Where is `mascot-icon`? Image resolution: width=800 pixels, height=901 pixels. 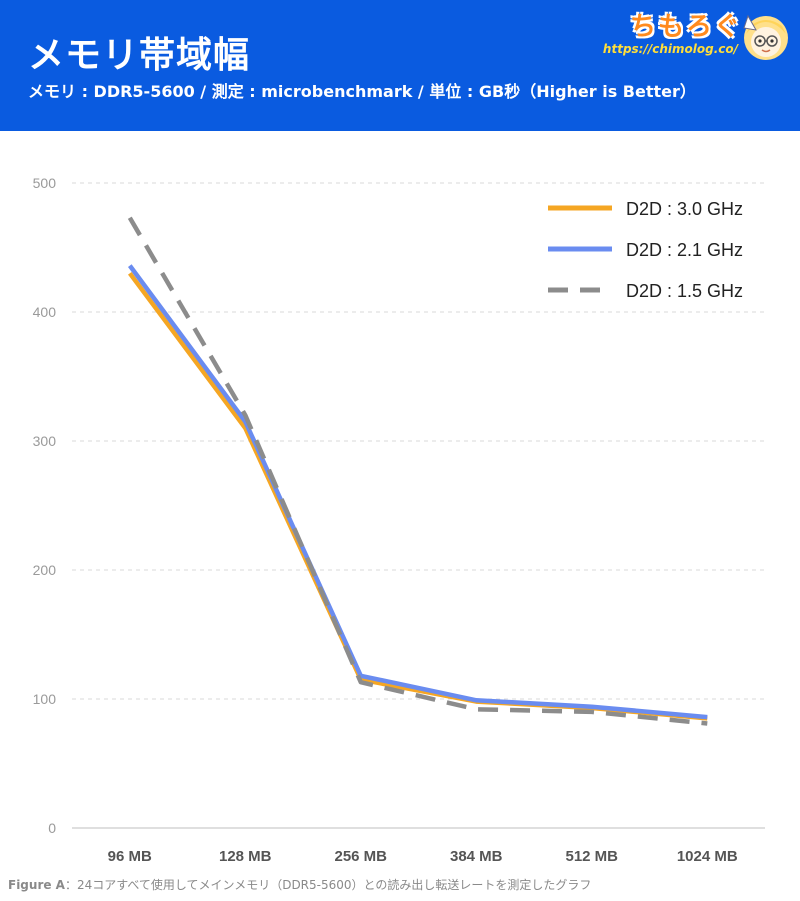 mascot-icon is located at coordinates (765, 37).